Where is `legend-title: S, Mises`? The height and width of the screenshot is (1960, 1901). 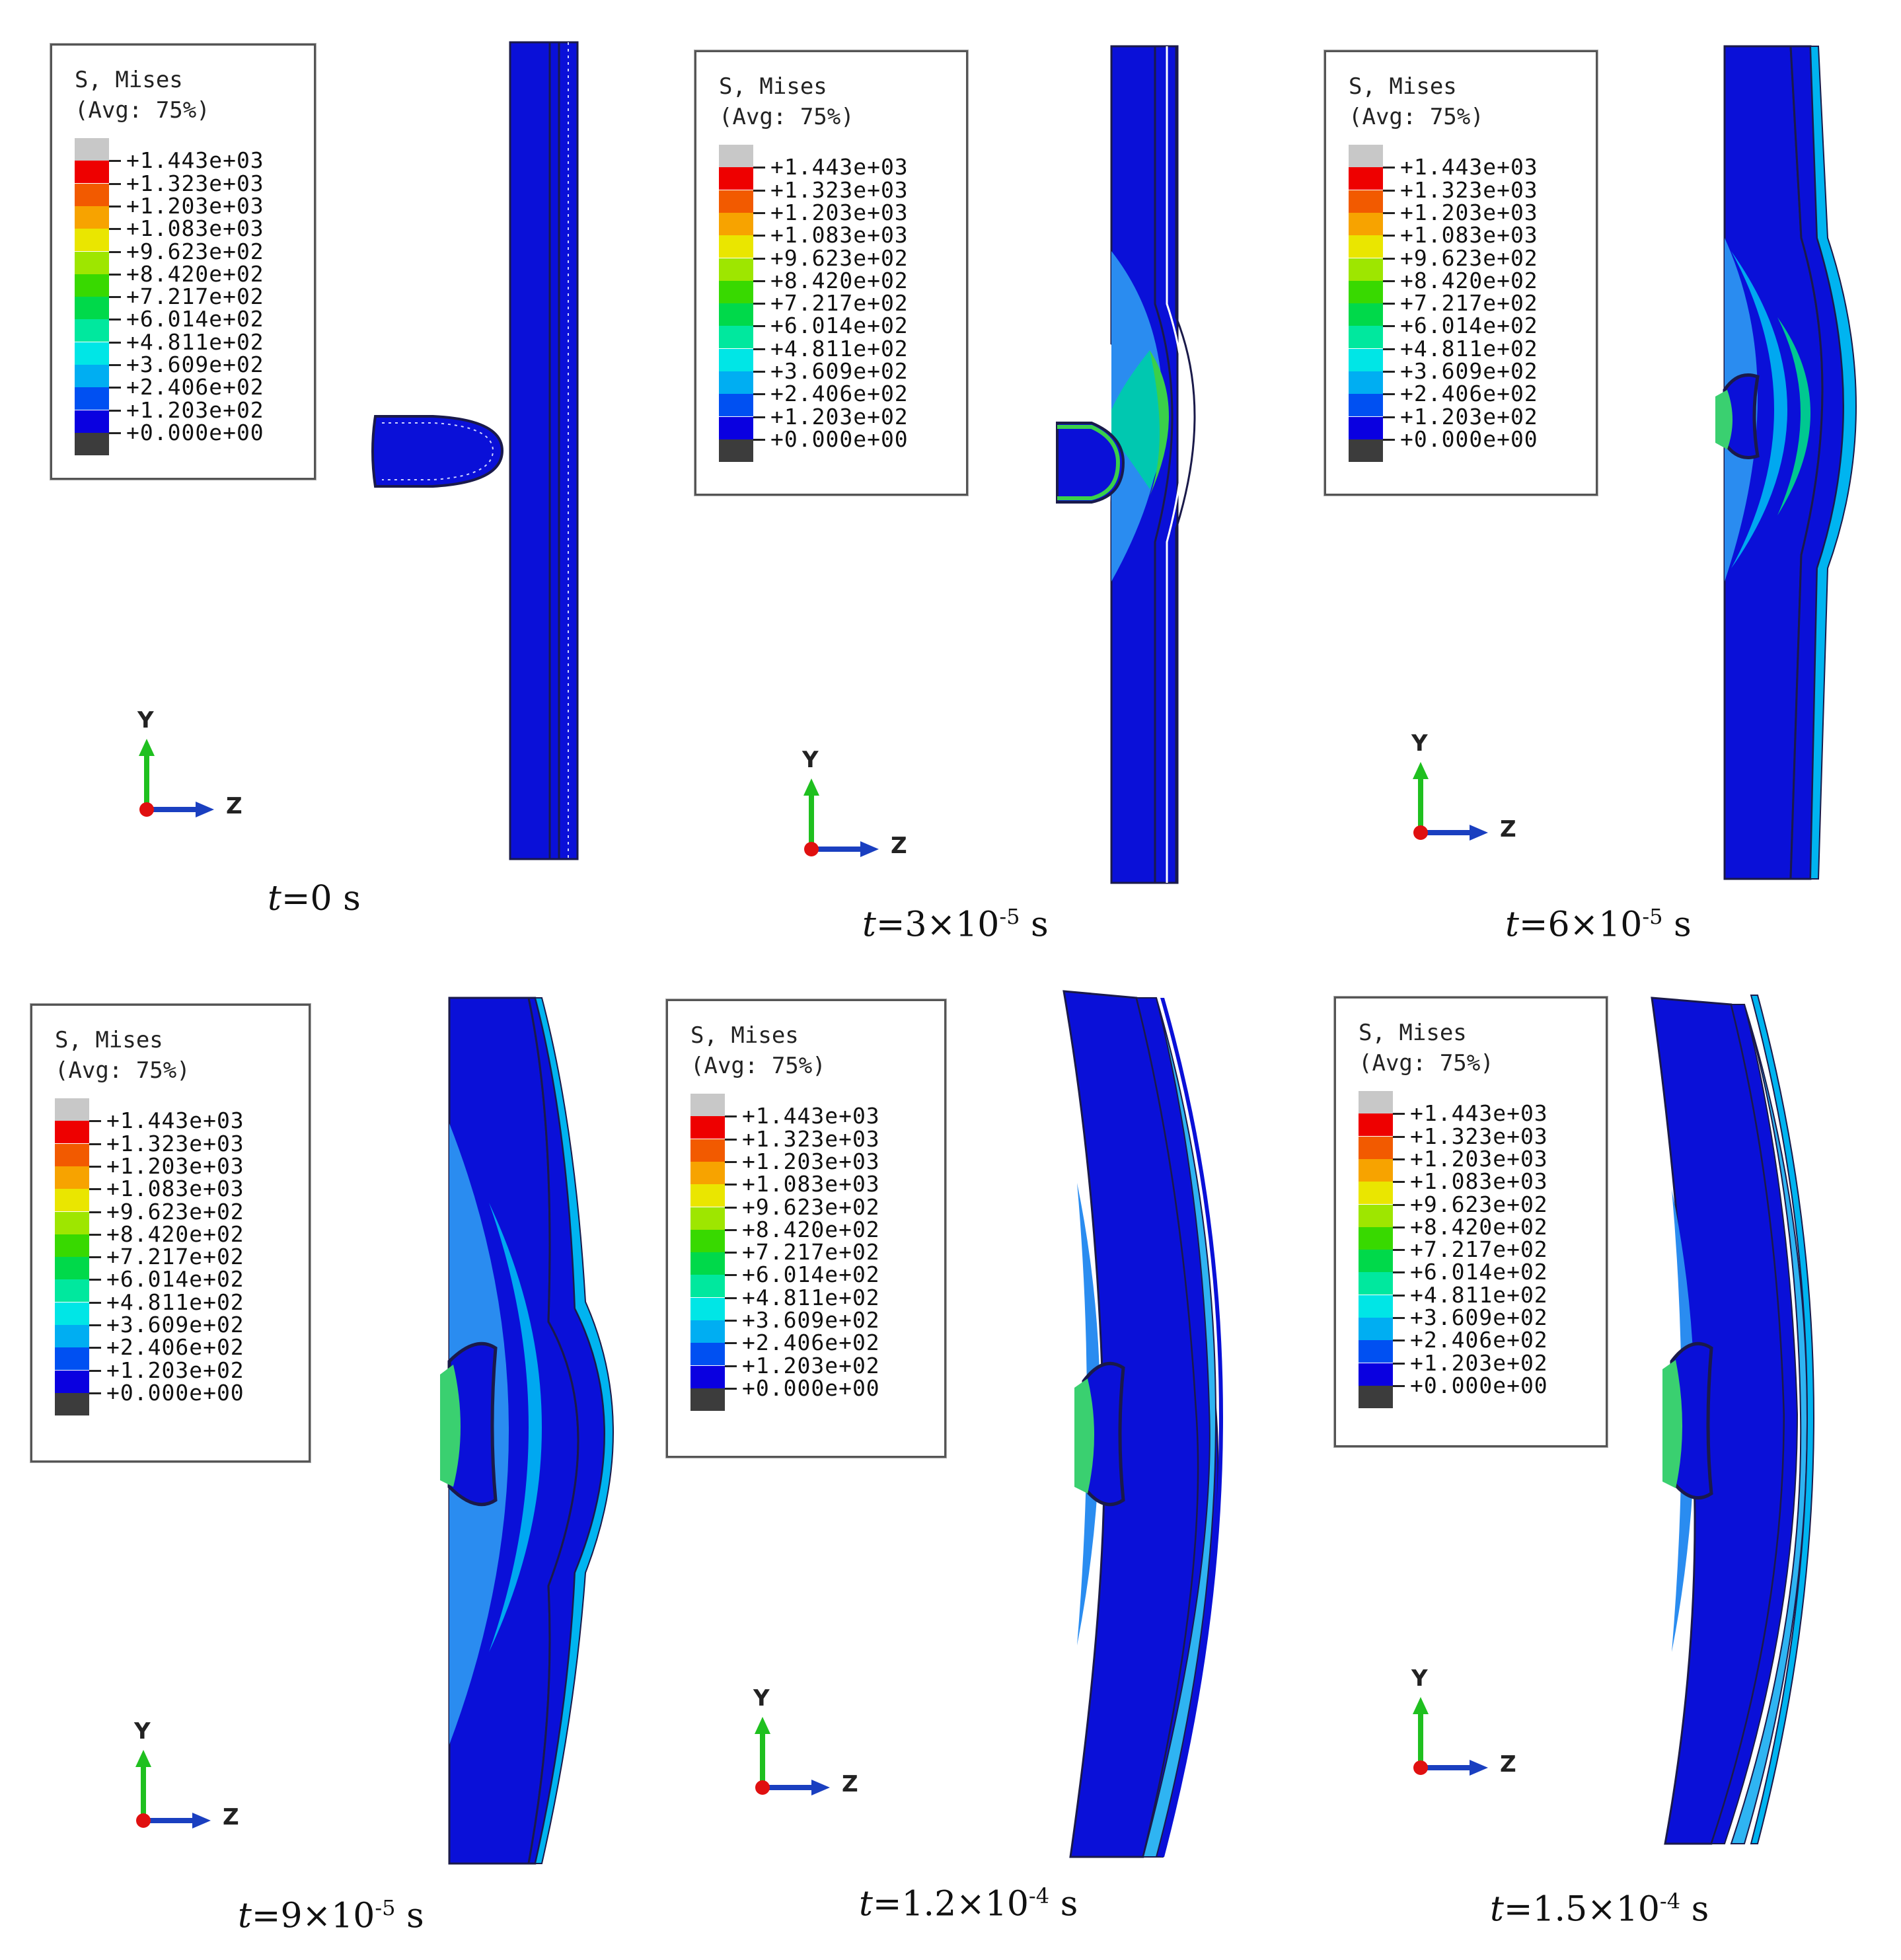
legend-title: S, Mises is located at coordinates (773, 86).